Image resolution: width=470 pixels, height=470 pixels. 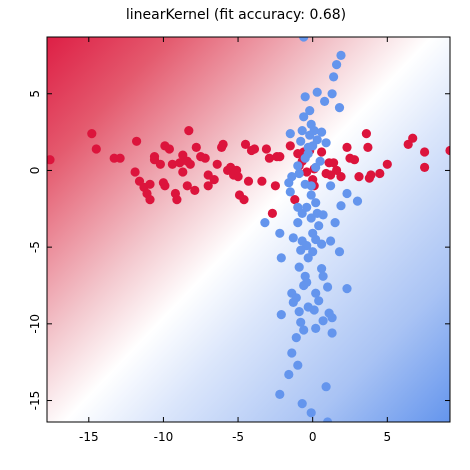 I want to click on y-tick-label: 0, so click(x=35, y=171).